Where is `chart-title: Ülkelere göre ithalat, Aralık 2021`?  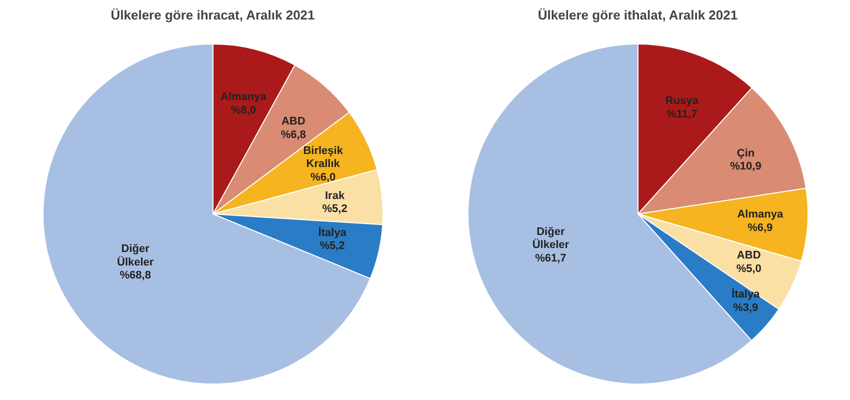 chart-title: Ülkelere göre ithalat, Aralık 2021 is located at coordinates (638, 15).